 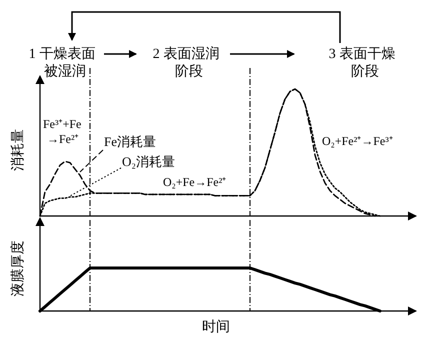 What do you see at coordinates (18, 150) in the screenshot?
I see `y-axis-title: 消耗量` at bounding box center [18, 150].